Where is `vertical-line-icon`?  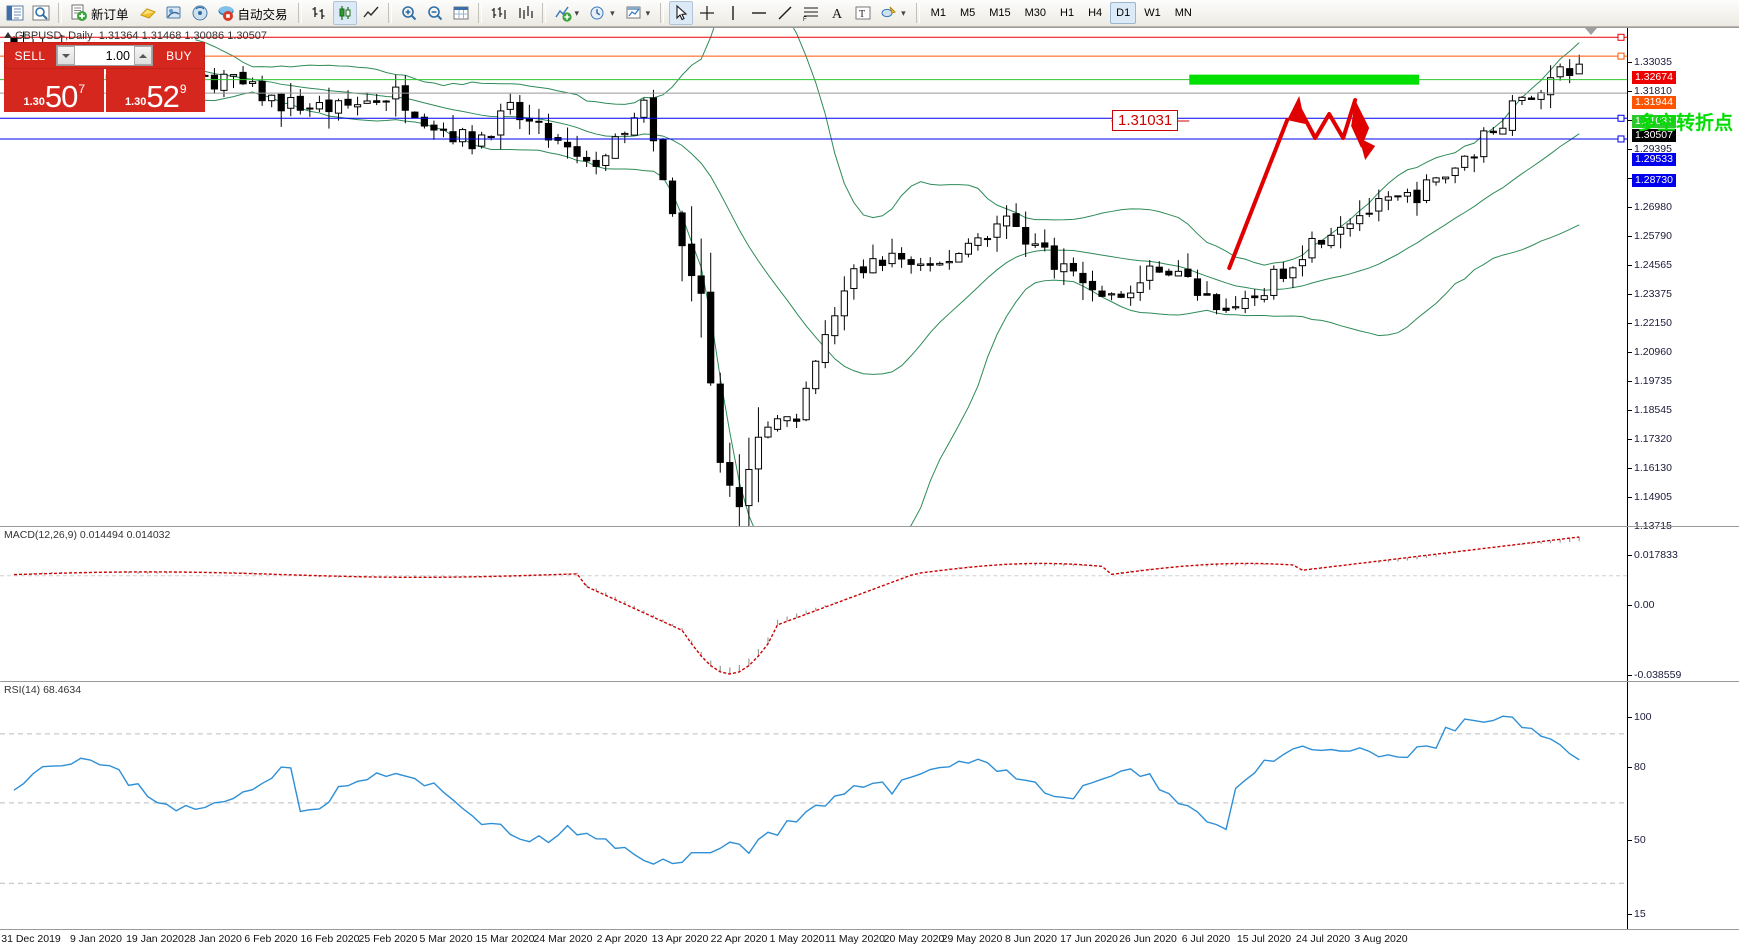
vertical-line-icon is located at coordinates (733, 13).